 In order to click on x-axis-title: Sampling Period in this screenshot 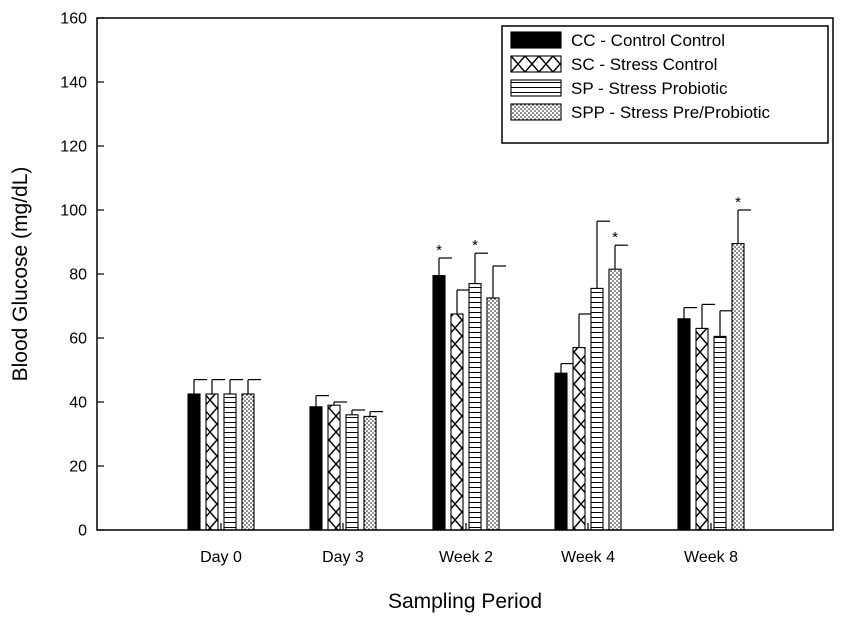, I will do `click(465, 601)`.